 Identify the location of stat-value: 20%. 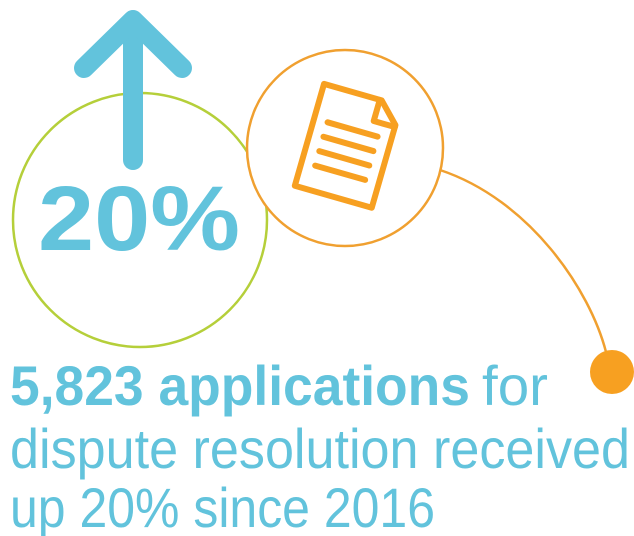
(139, 219).